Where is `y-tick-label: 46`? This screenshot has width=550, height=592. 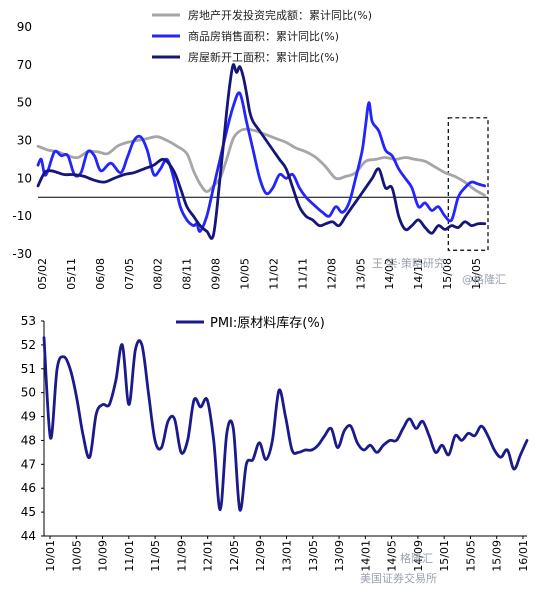
y-tick-label: 46 is located at coordinates (28, 488).